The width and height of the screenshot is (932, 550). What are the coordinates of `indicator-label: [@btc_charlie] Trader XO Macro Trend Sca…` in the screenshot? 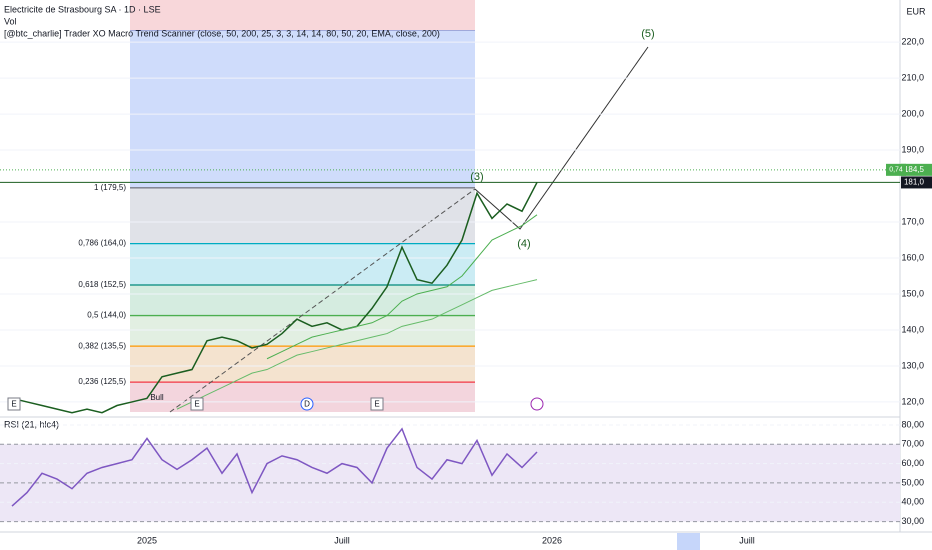 It's located at (222, 33).